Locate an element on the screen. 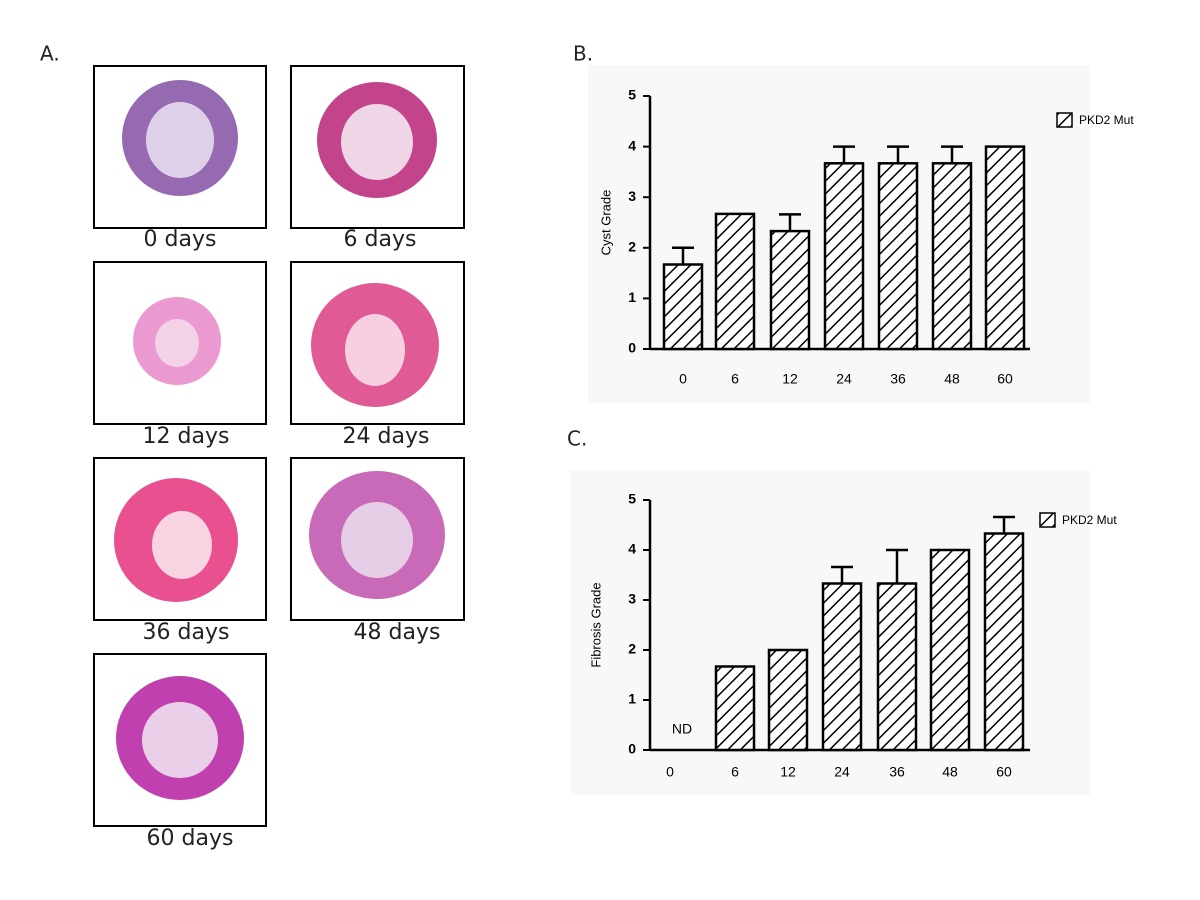  image-caption: 24 days is located at coordinates (386, 436).